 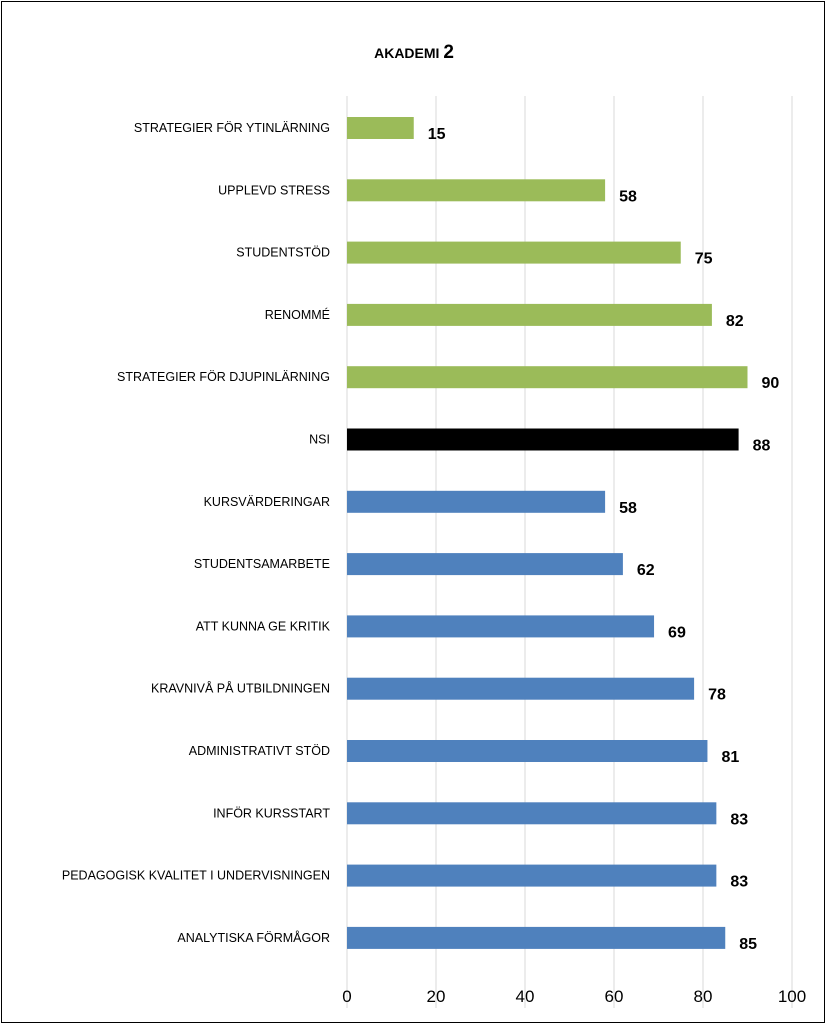 I want to click on data-label: 88, so click(x=762, y=446).